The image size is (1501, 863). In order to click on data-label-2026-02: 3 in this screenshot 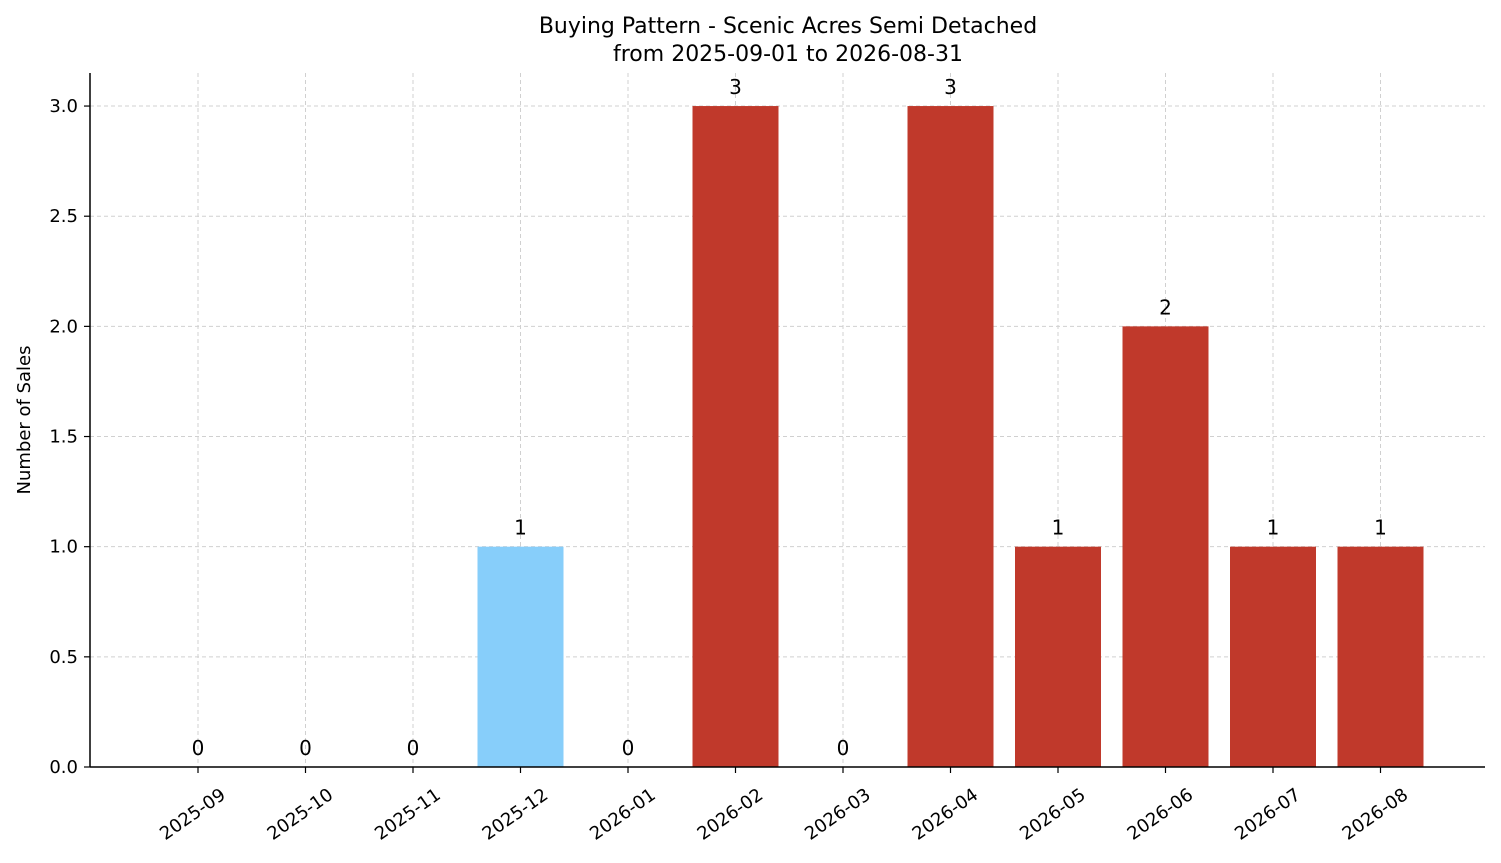, I will do `click(735, 87)`.